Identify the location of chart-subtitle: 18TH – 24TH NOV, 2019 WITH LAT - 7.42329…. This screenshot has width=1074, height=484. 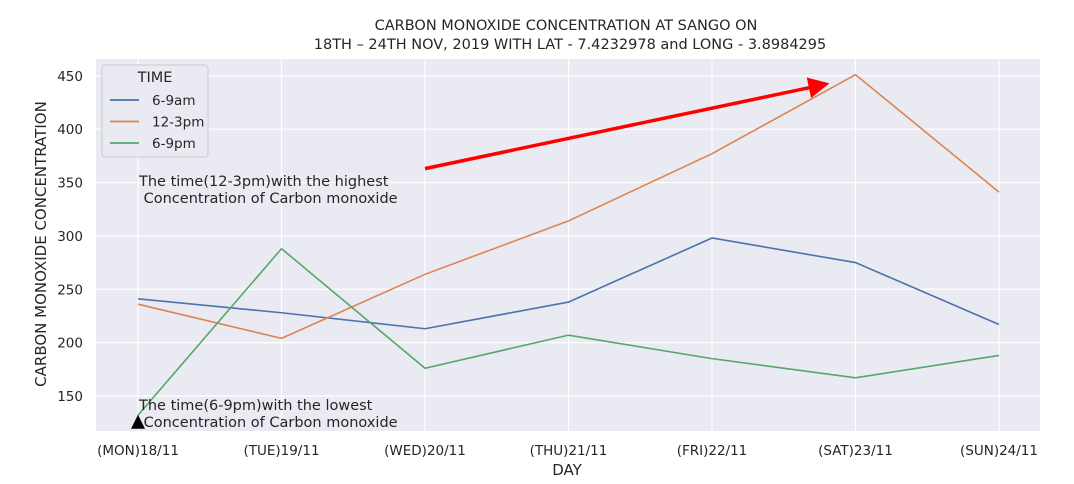
(570, 45).